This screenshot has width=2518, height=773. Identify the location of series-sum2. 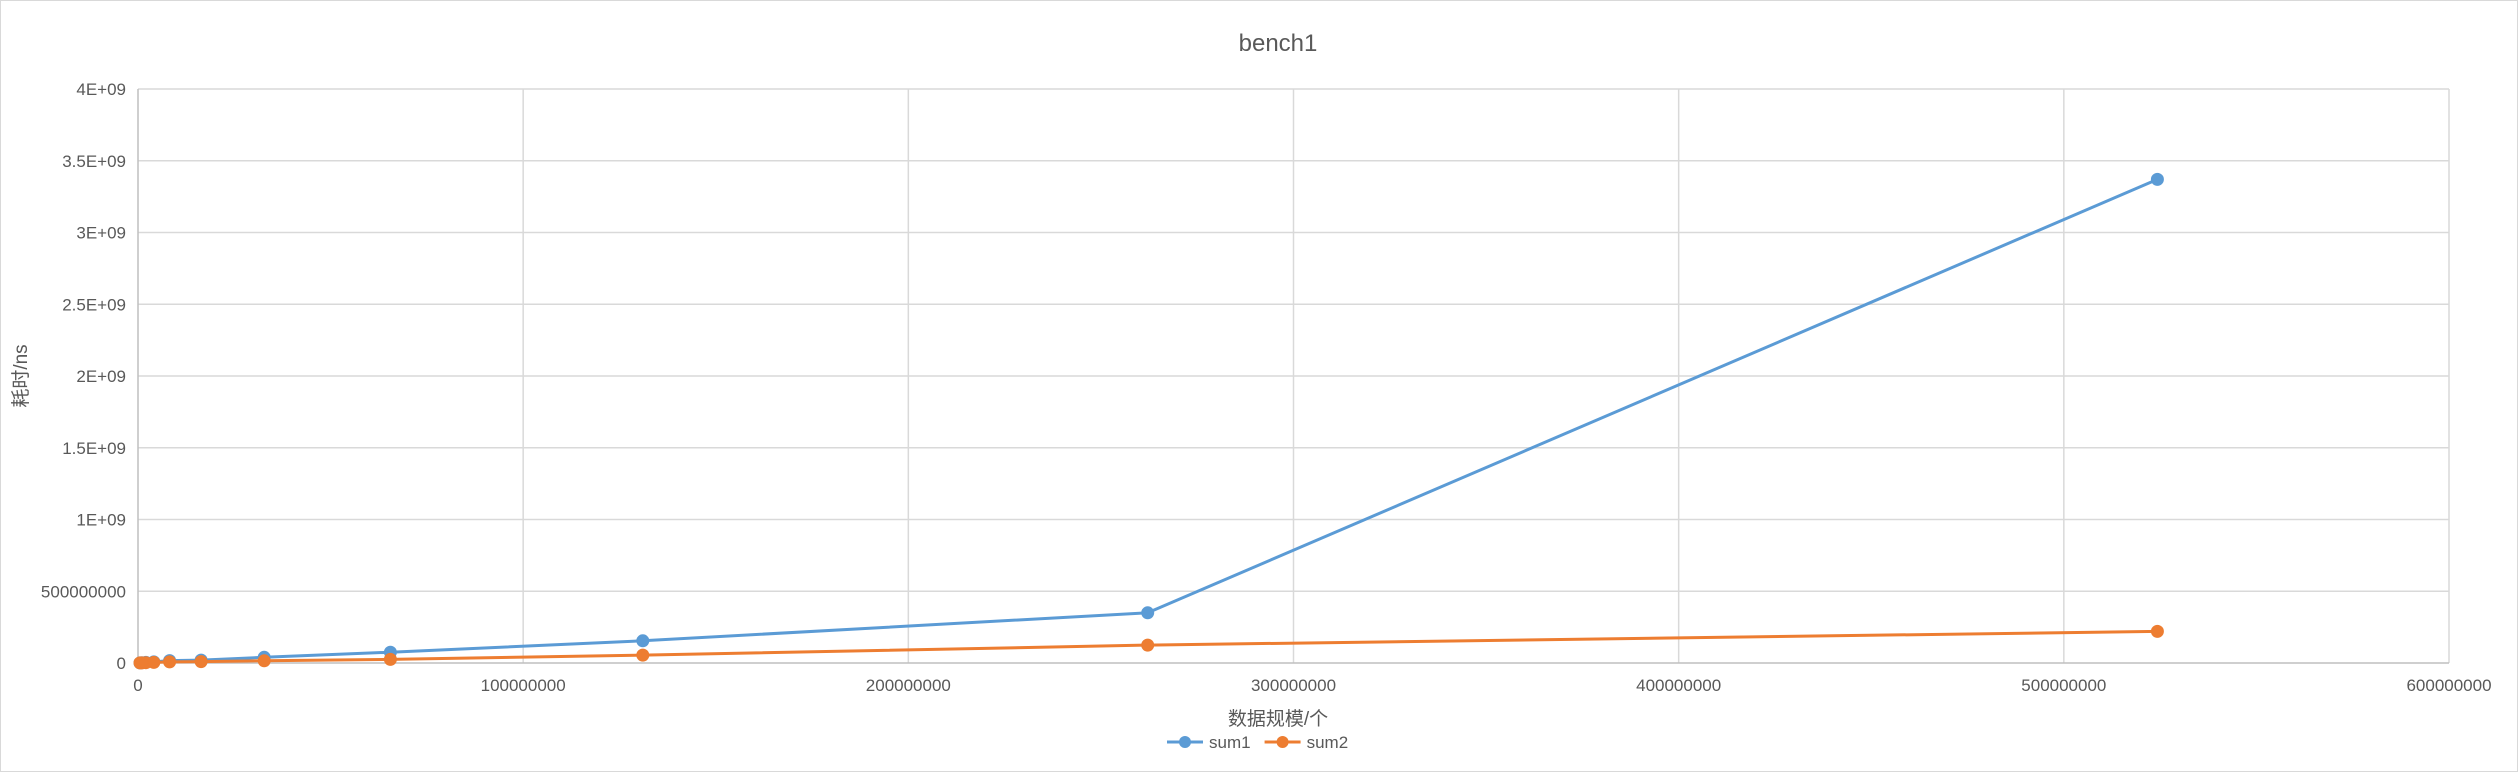
(1148, 647).